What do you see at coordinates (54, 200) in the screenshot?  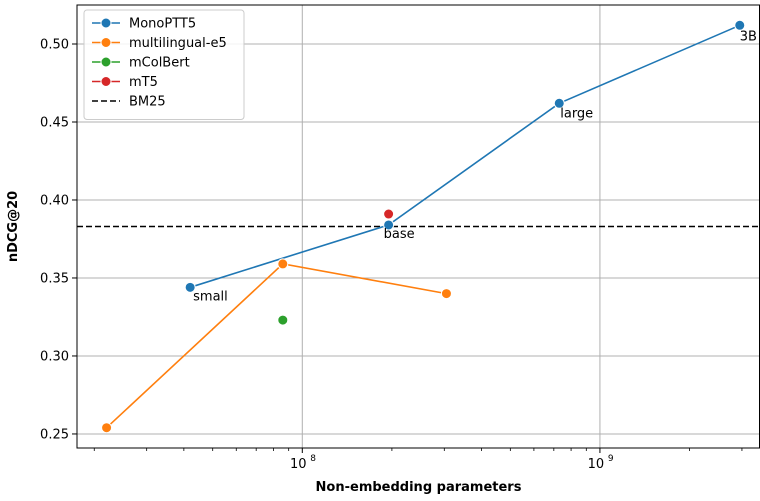 I see `y-tick-label: 0.40` at bounding box center [54, 200].